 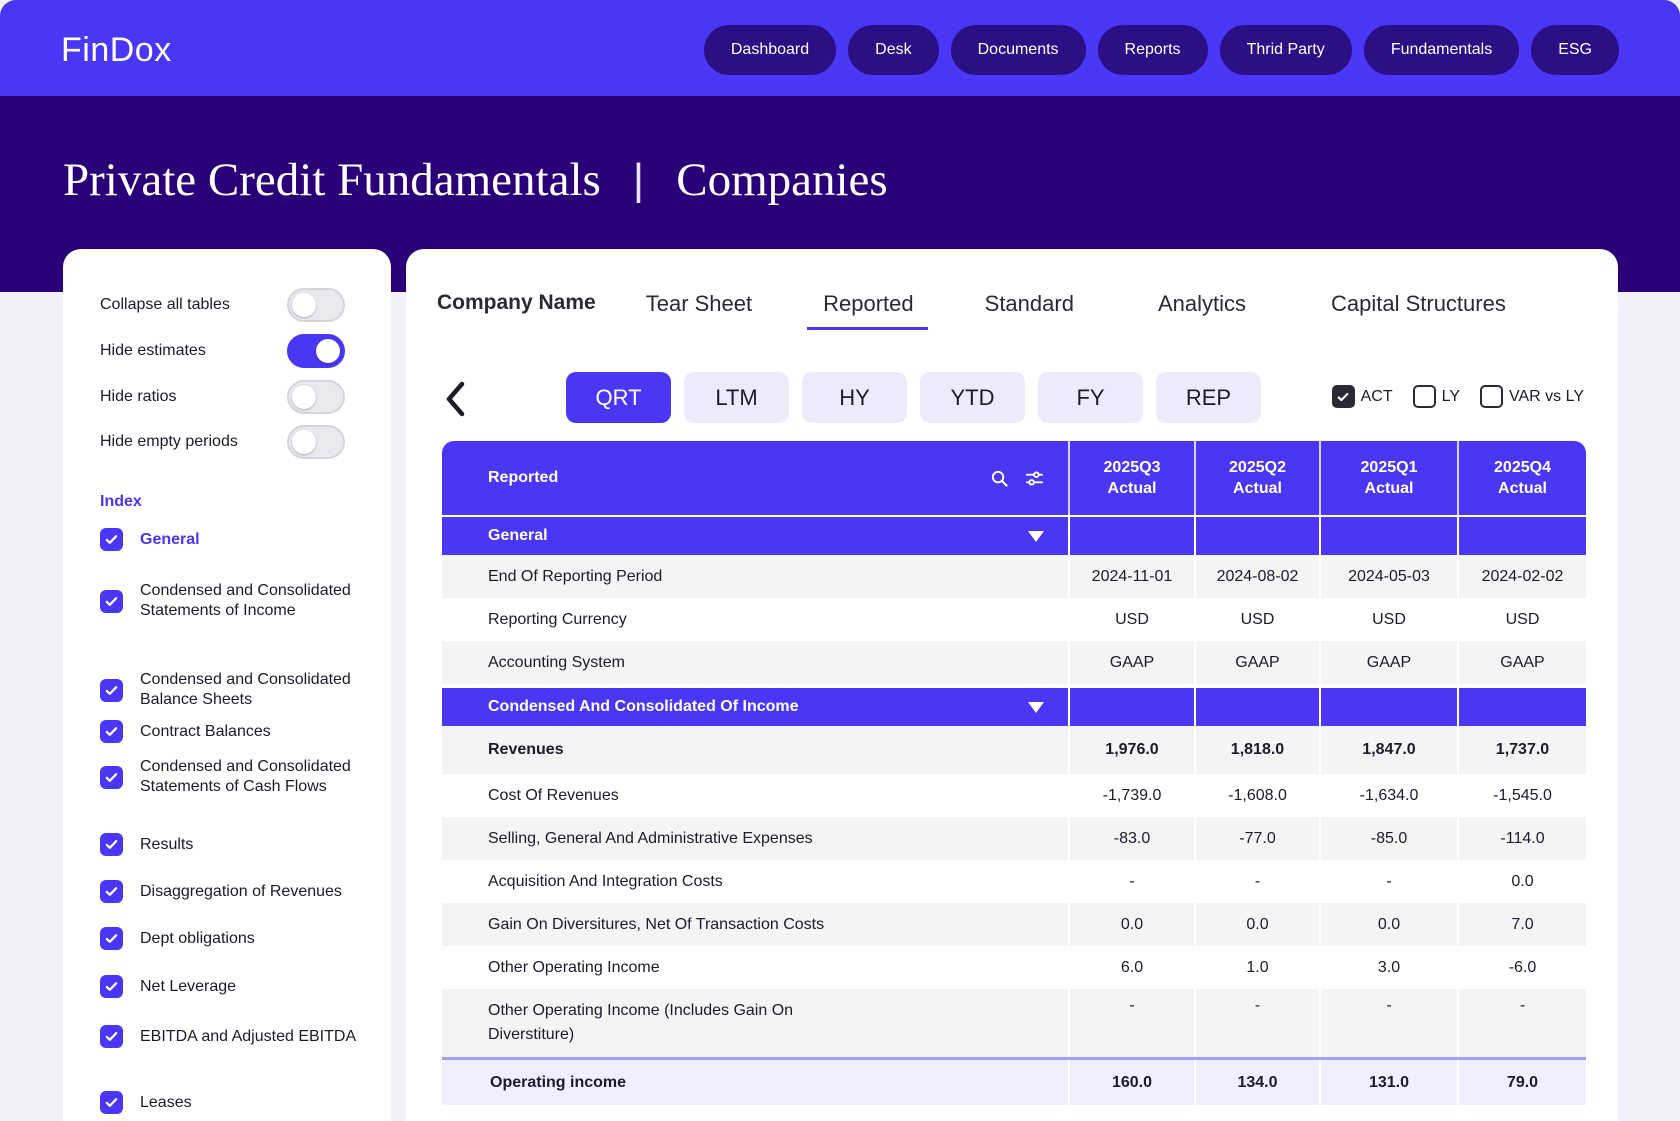 What do you see at coordinates (116, 50) in the screenshot?
I see `app-logo: FinDox` at bounding box center [116, 50].